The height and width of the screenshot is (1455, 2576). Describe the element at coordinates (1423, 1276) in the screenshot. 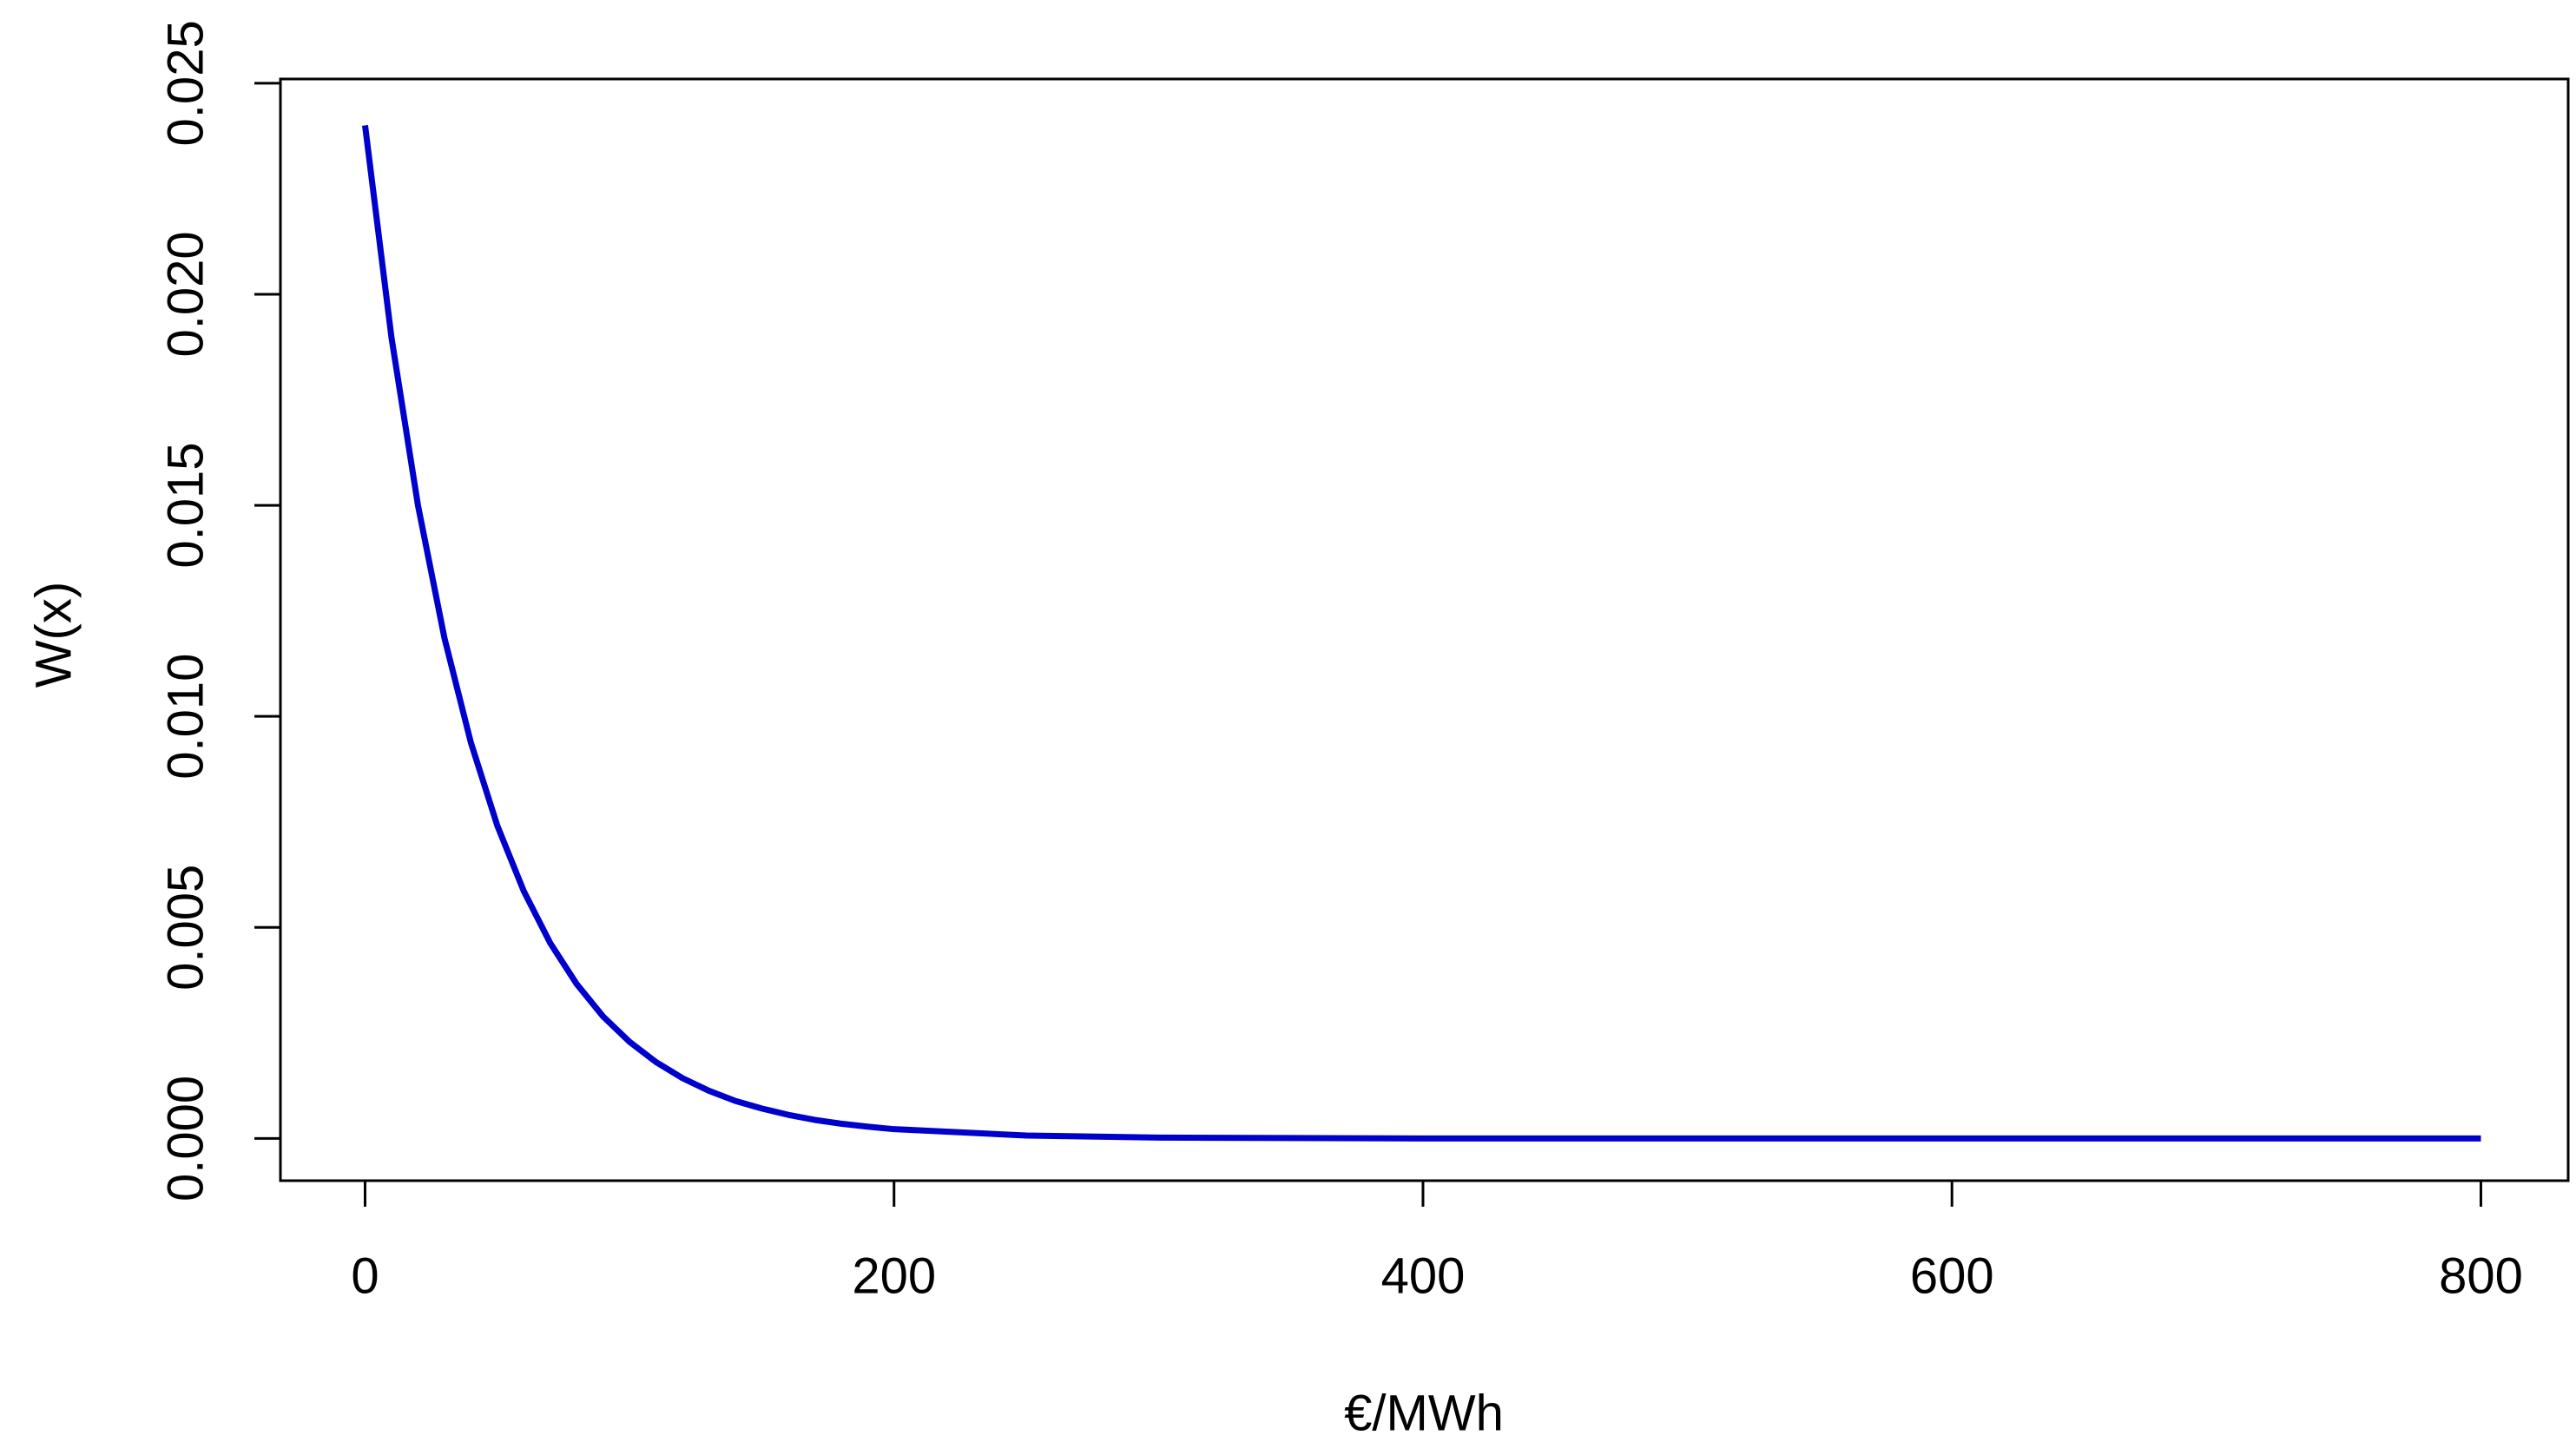

I see `x-tick-label: 400` at that location.